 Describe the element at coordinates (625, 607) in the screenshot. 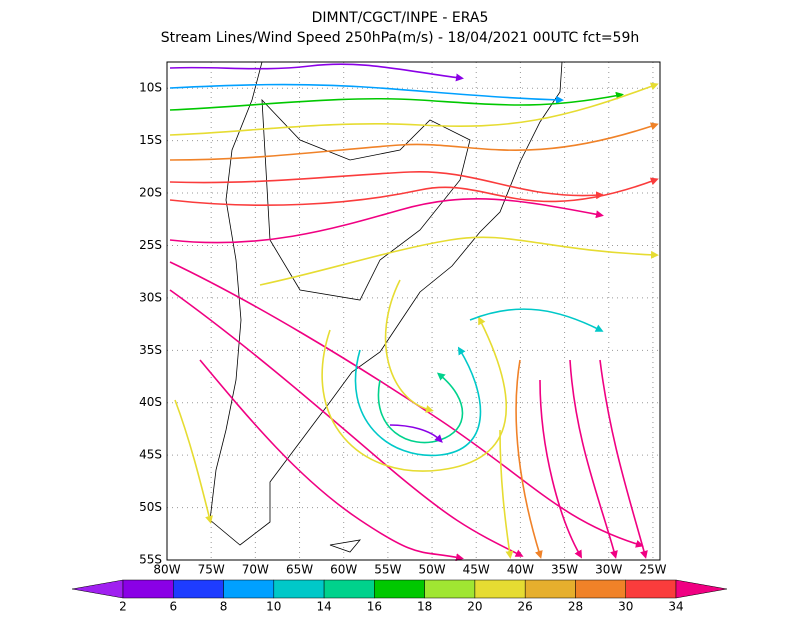

I see `colorbar-label: 30` at that location.